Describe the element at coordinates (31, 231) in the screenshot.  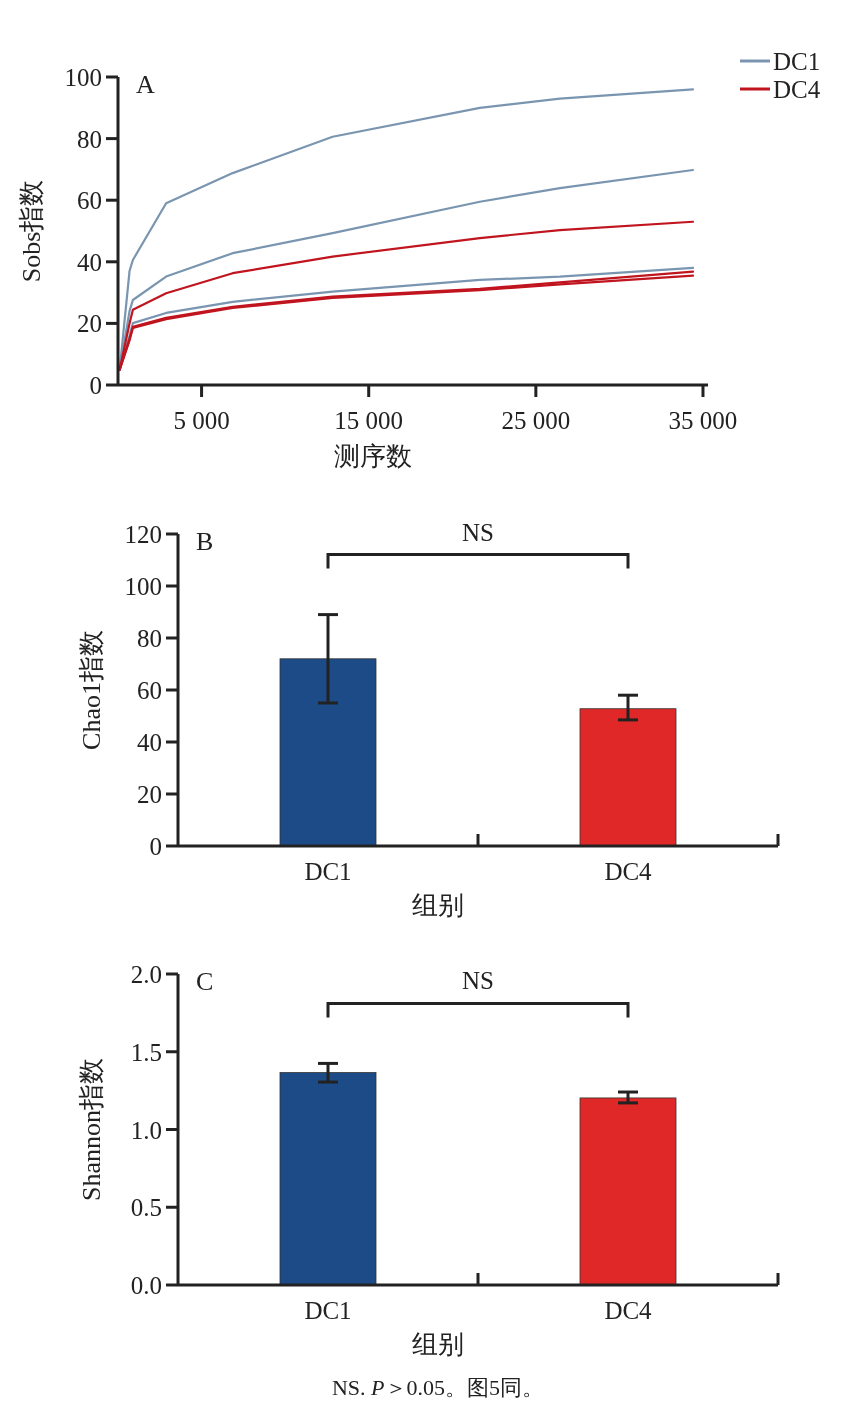
I see `y-axis-title: Sobs指数` at that location.